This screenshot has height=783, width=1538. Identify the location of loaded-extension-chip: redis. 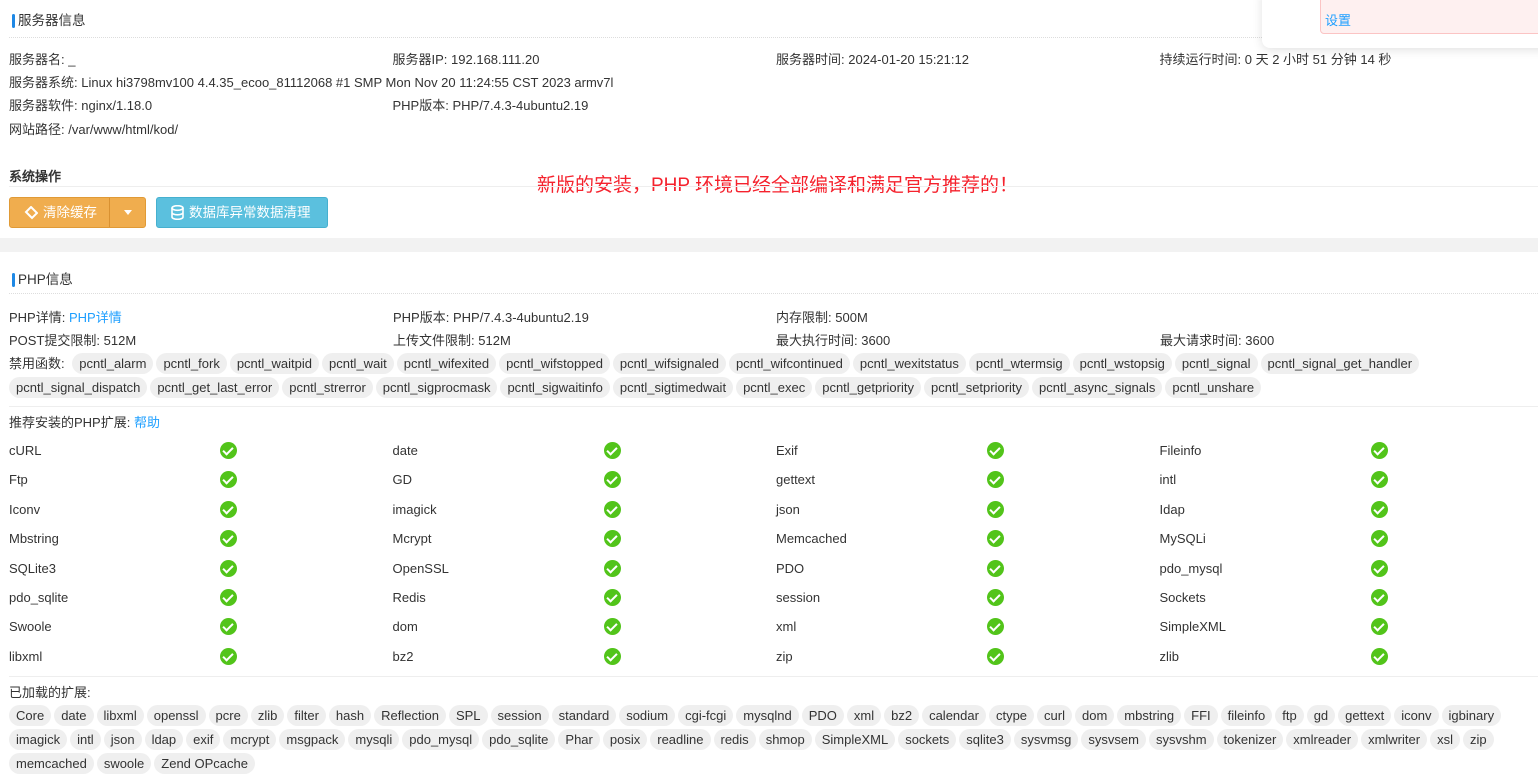
(734, 739).